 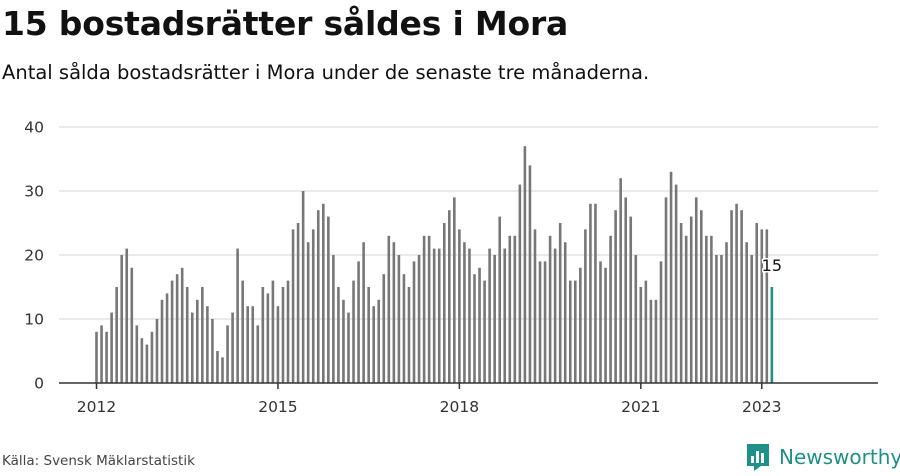 What do you see at coordinates (34, 192) in the screenshot?
I see `y-tick-label: 30` at bounding box center [34, 192].